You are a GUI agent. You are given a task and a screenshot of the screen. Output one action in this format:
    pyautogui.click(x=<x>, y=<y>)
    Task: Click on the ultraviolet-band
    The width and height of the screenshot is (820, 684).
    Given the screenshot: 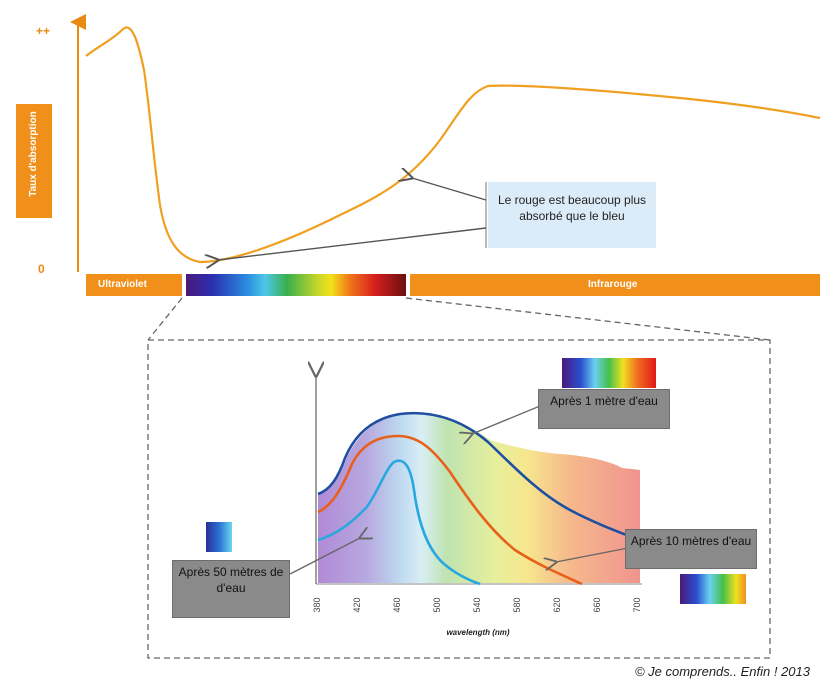 What is the action you would take?
    pyautogui.click(x=134, y=285)
    